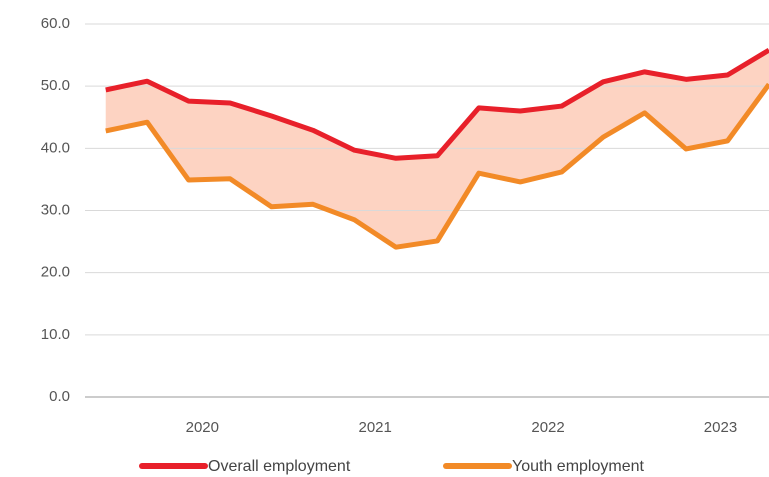 The height and width of the screenshot is (477, 769). I want to click on y-tick-label: 40.0, so click(55, 147).